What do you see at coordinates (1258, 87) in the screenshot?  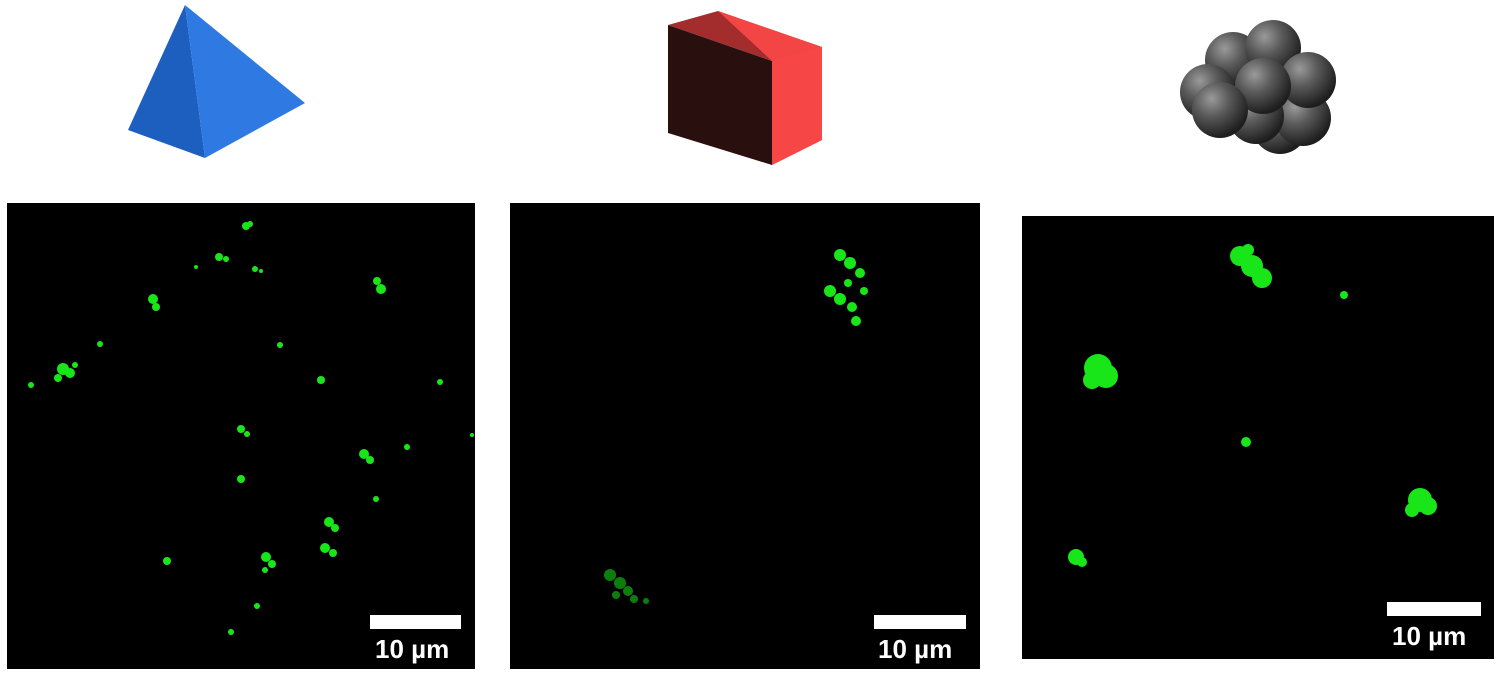 I see `sphere-cluster-illustration` at bounding box center [1258, 87].